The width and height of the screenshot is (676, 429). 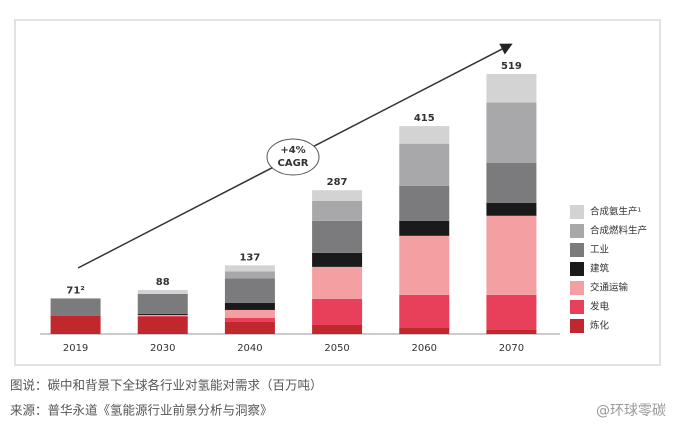 What do you see at coordinates (600, 307) in the screenshot?
I see `legend-label: 发电` at bounding box center [600, 307].